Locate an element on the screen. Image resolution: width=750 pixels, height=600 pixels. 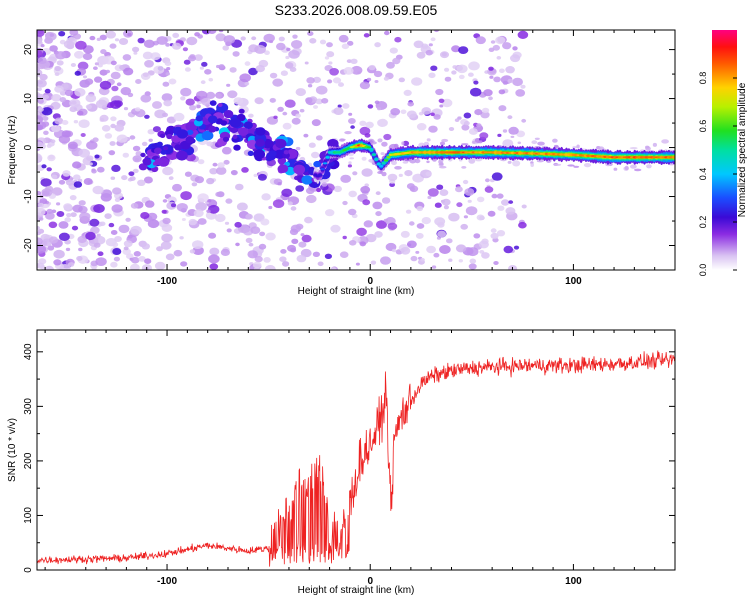
spectrogram-ylabel: Frequency (Hz) is located at coordinates (12, 150).